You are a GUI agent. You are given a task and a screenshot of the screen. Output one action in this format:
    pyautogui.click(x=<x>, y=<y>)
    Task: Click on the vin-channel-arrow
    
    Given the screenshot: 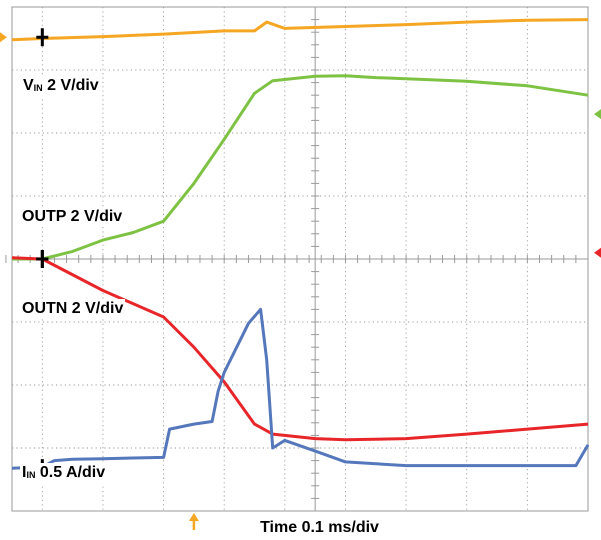 What is the action you would take?
    pyautogui.click(x=3, y=37)
    